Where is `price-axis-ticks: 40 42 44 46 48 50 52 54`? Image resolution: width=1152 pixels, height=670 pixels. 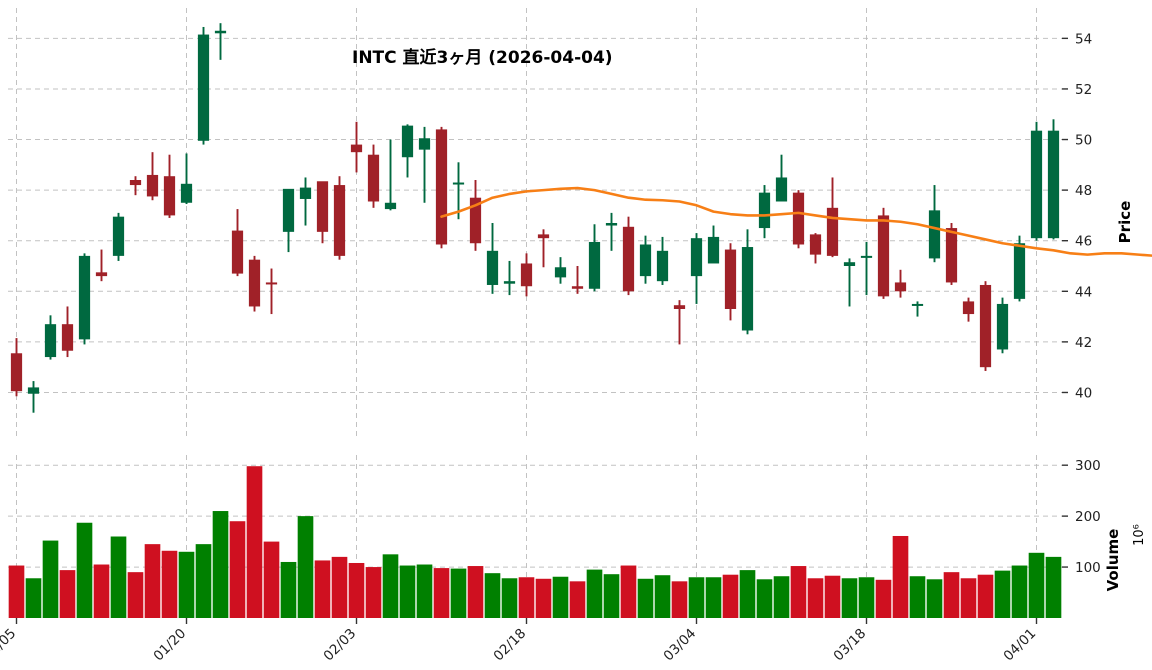 price-axis-ticks: 40 42 44 46 48 50 52 54 is located at coordinates (1077, 216).